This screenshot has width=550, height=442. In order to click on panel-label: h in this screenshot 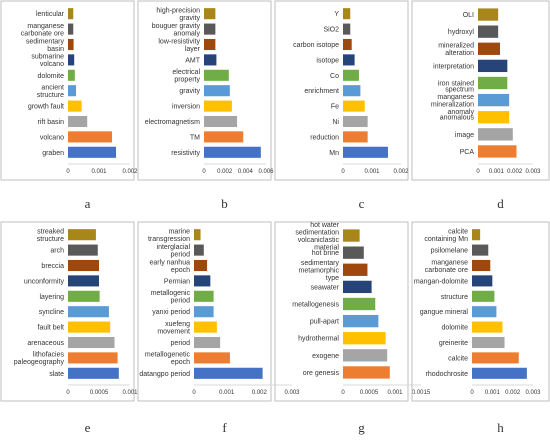, I will do `click(500, 427)`.